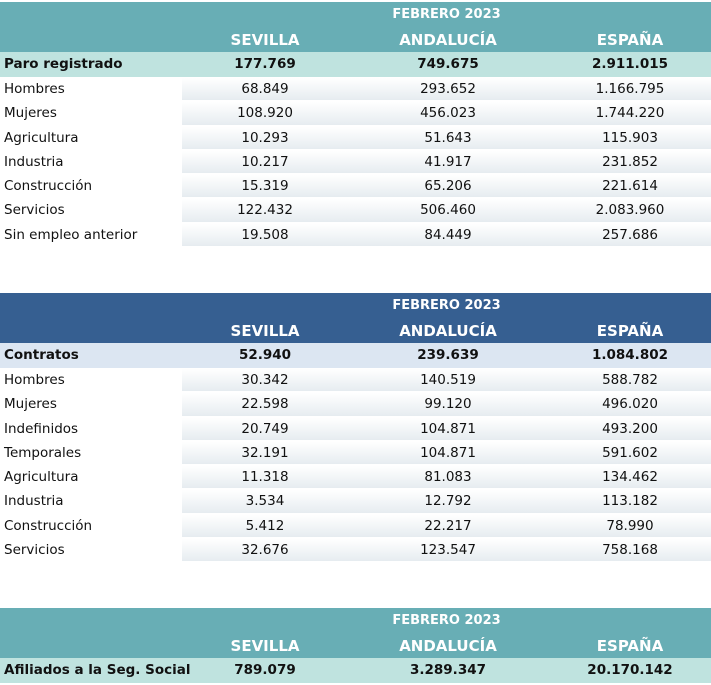  I want to click on table-row: Agricultura 10.293 51.643 115.903, so click(355, 138).